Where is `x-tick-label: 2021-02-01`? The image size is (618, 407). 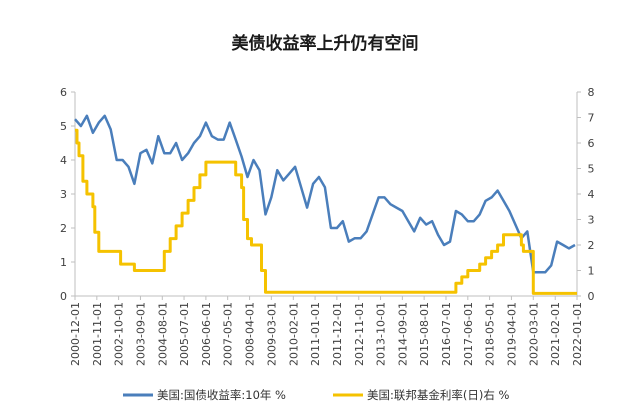
x-tick-label: 2021-02-01 is located at coordinates (555, 334).